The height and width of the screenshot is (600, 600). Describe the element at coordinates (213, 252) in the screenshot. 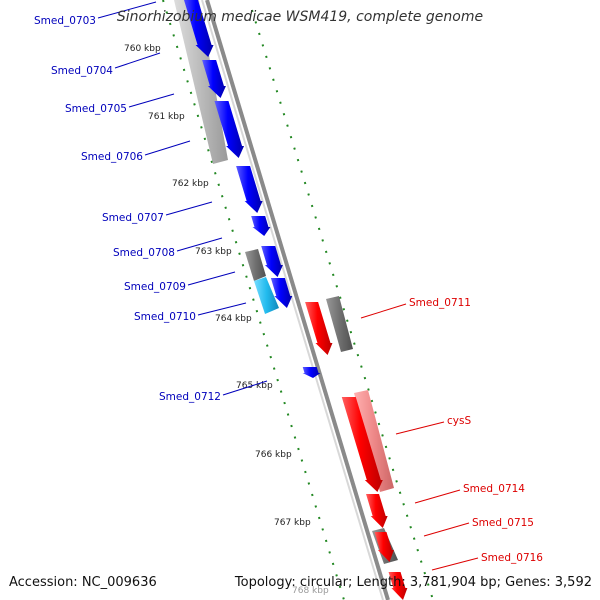

I see `ruler-tick-label: 763 kbp` at that location.